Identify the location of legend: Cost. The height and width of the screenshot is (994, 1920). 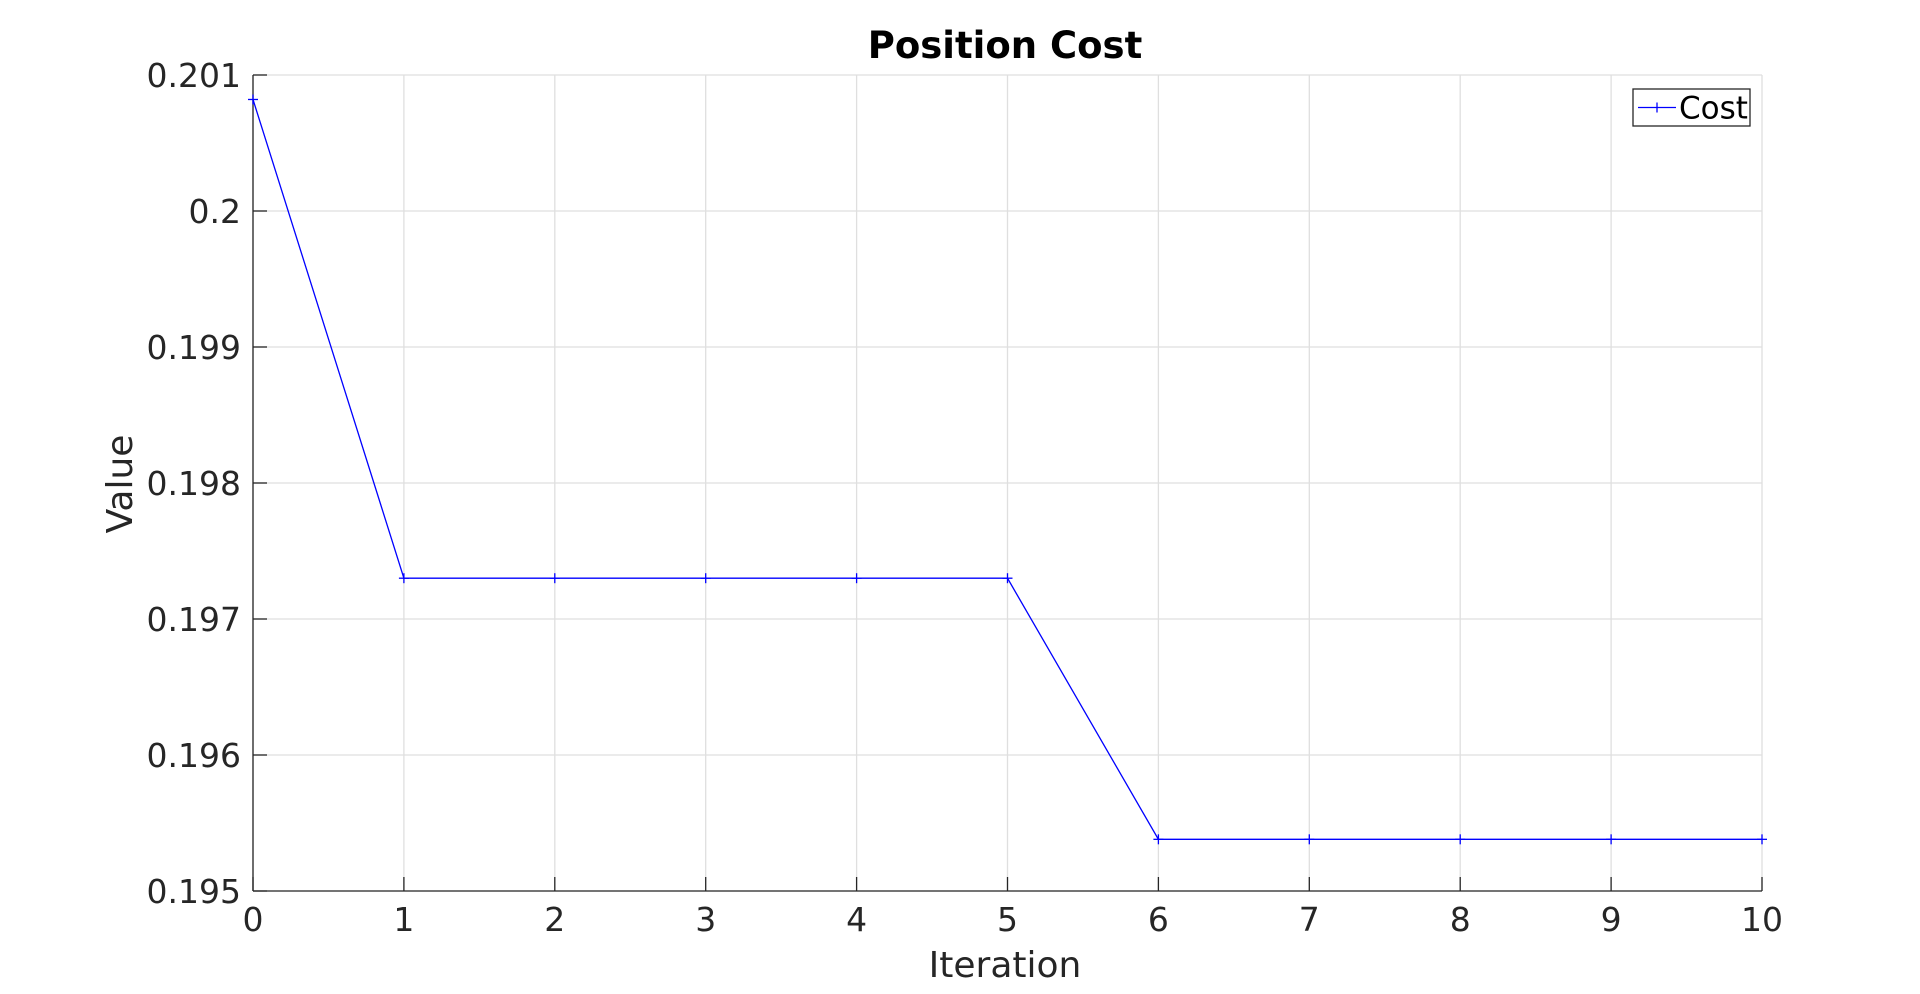
(1691, 107).